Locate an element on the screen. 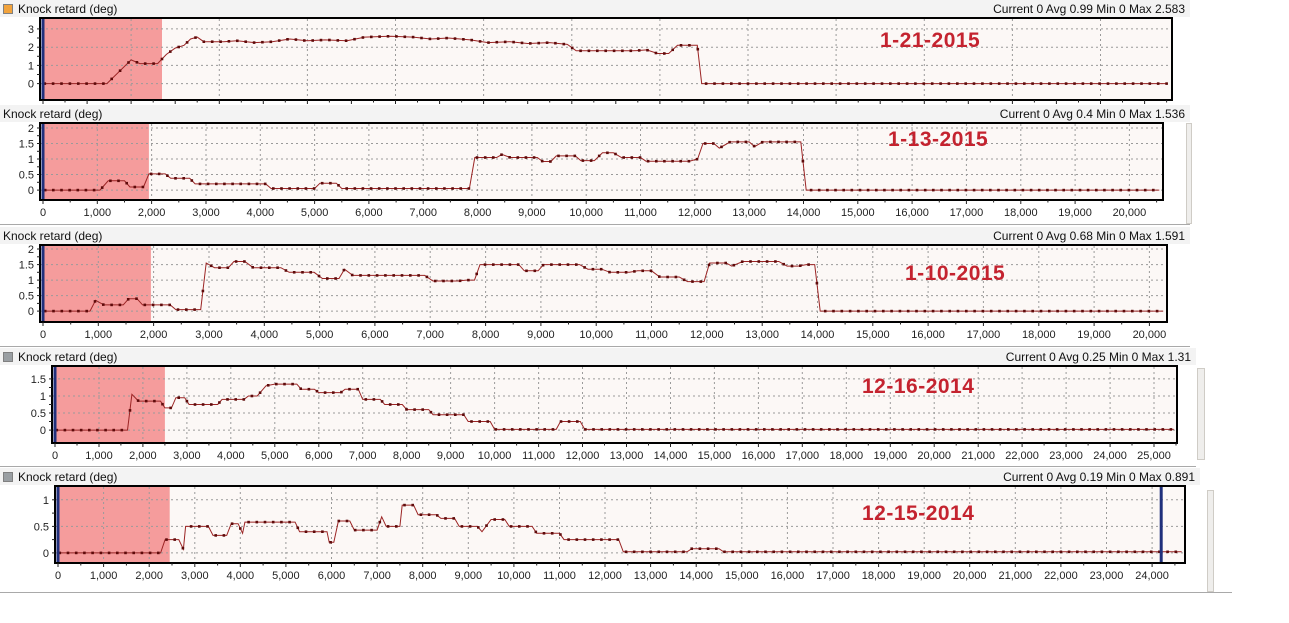 The width and height of the screenshot is (1289, 623). svg-text: 22,000 is located at coordinates (1022, 456).